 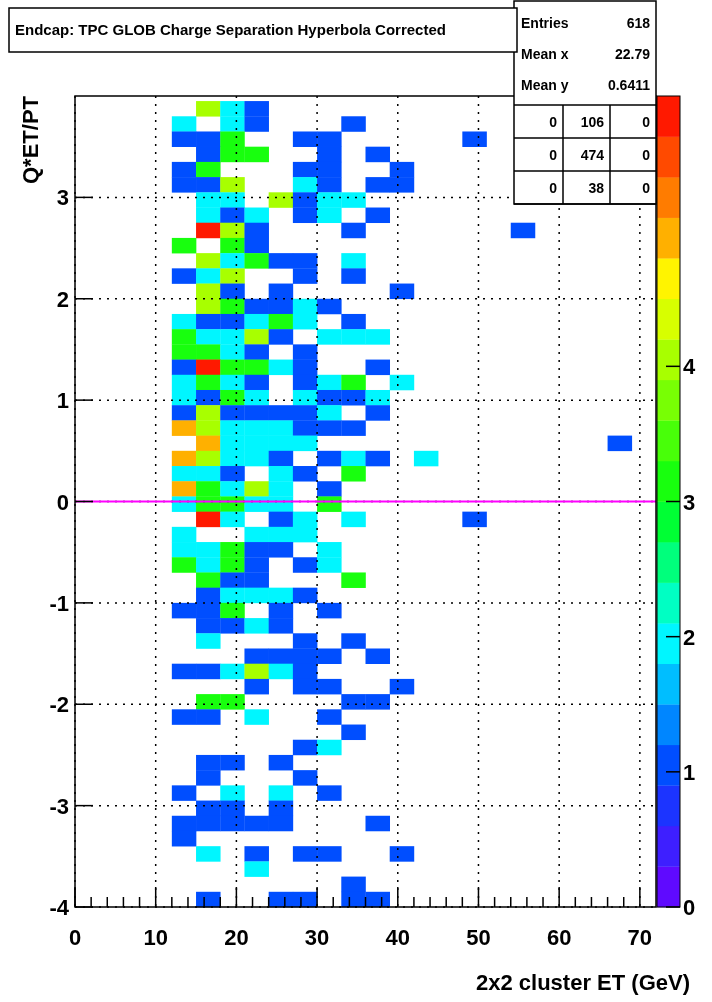 I want to click on color-bar-label: 2, so click(x=689, y=637).